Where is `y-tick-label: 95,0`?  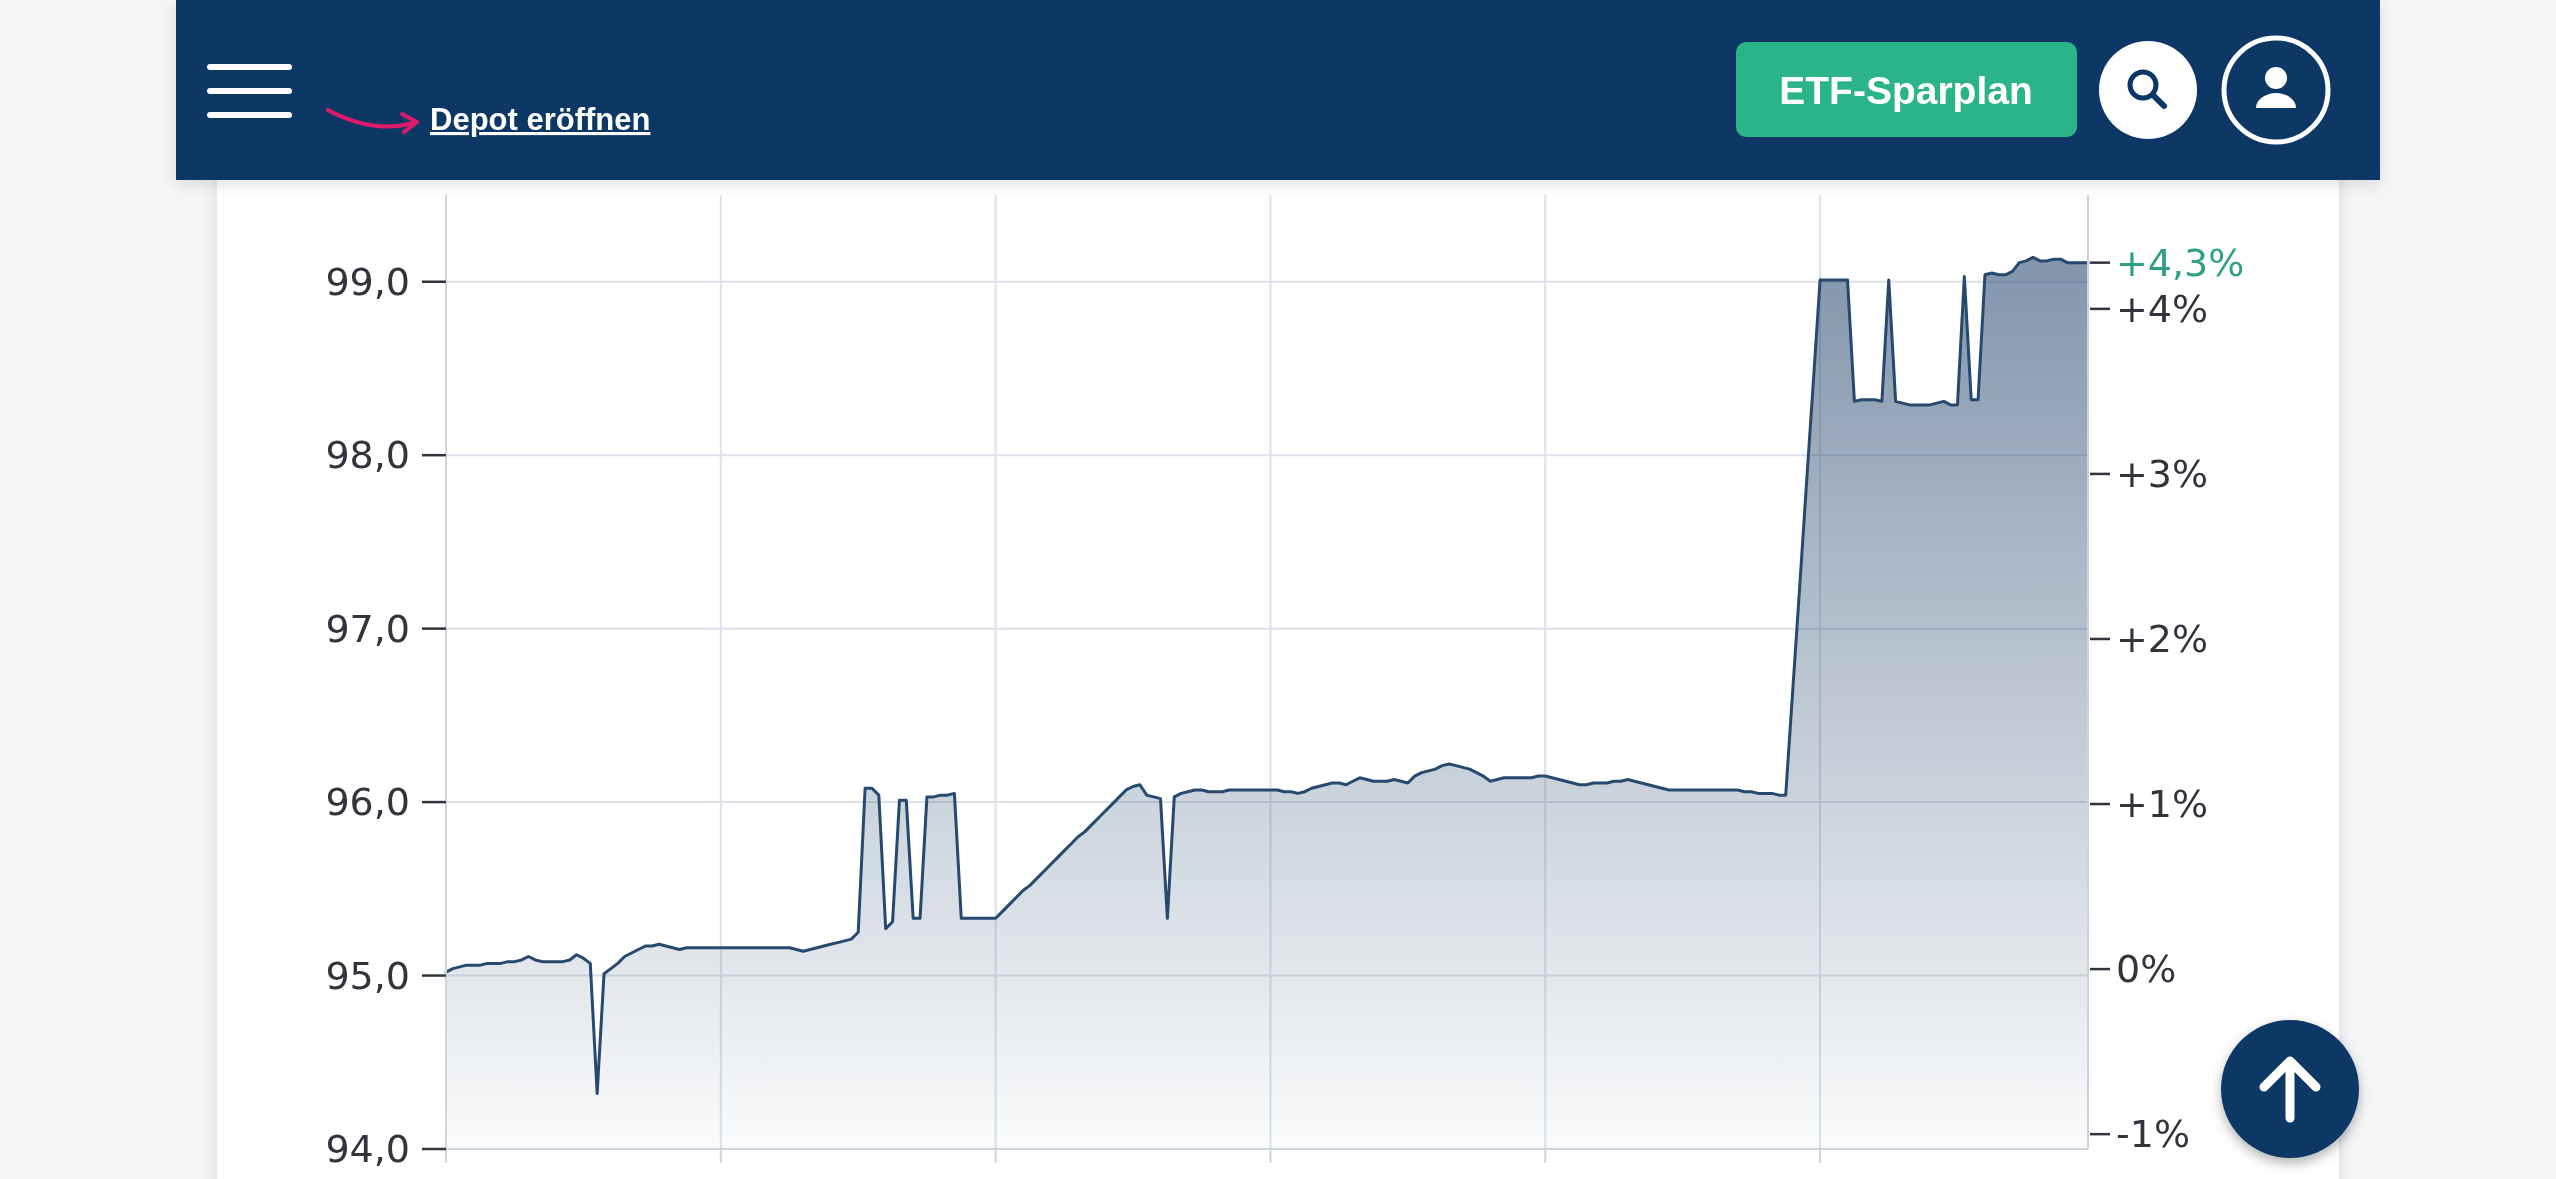
y-tick-label: 95,0 is located at coordinates (367, 975).